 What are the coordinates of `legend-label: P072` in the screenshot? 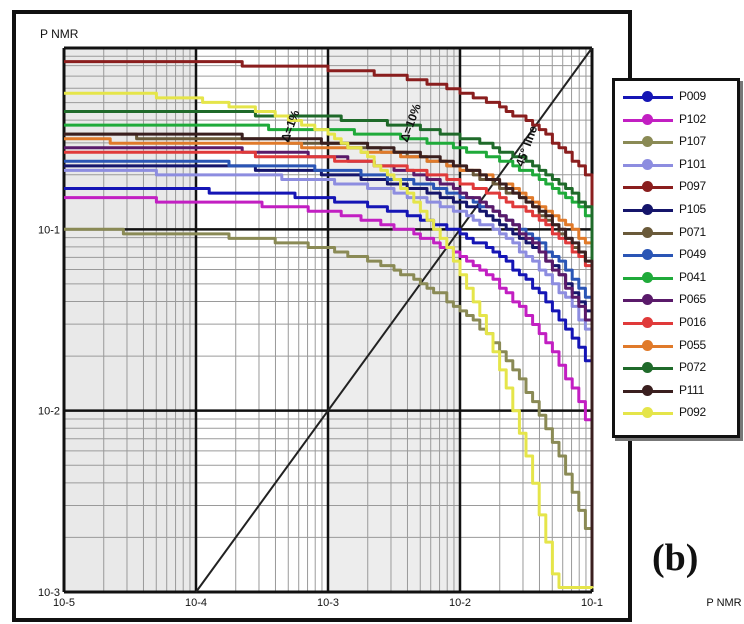 It's located at (692, 367).